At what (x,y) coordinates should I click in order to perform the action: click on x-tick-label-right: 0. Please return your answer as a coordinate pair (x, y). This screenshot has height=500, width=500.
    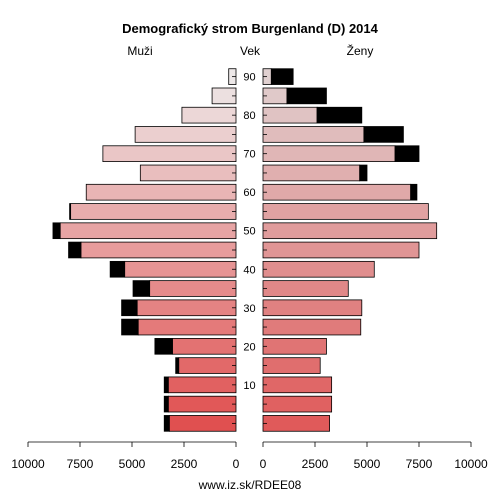
    Looking at the image, I should click on (263, 464).